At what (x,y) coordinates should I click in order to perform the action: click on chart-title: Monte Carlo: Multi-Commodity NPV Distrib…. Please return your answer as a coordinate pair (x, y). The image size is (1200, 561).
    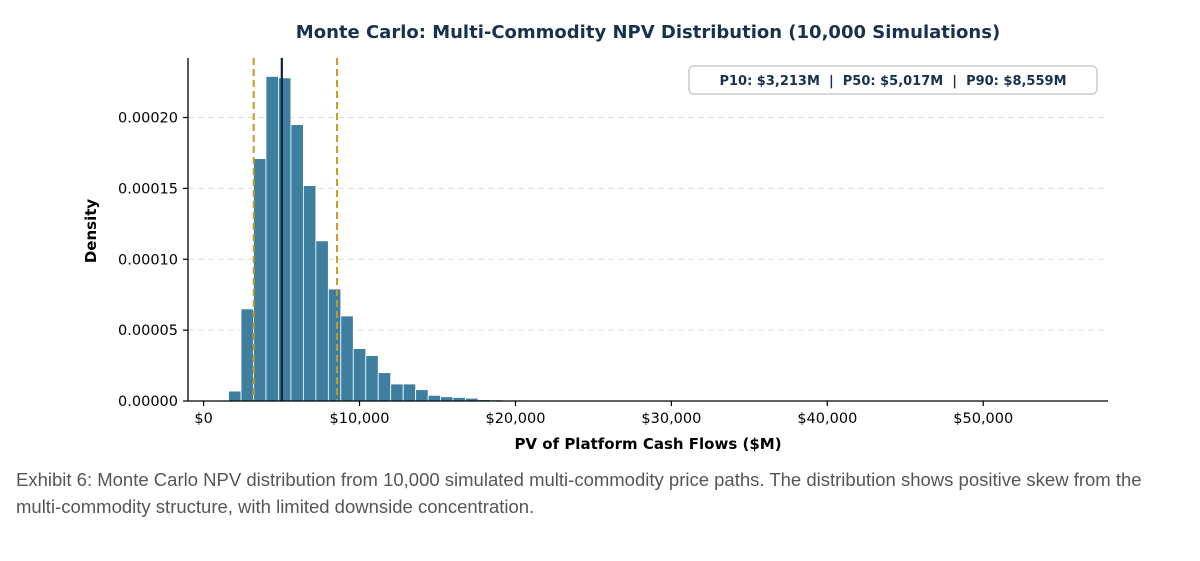
    Looking at the image, I should click on (648, 32).